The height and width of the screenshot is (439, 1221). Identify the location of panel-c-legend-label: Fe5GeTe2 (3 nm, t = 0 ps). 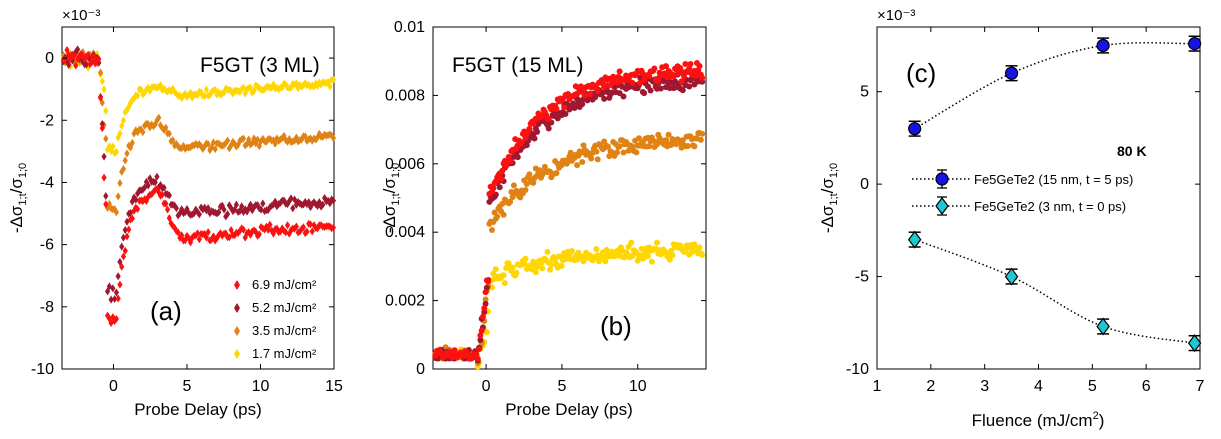
(1050, 206).